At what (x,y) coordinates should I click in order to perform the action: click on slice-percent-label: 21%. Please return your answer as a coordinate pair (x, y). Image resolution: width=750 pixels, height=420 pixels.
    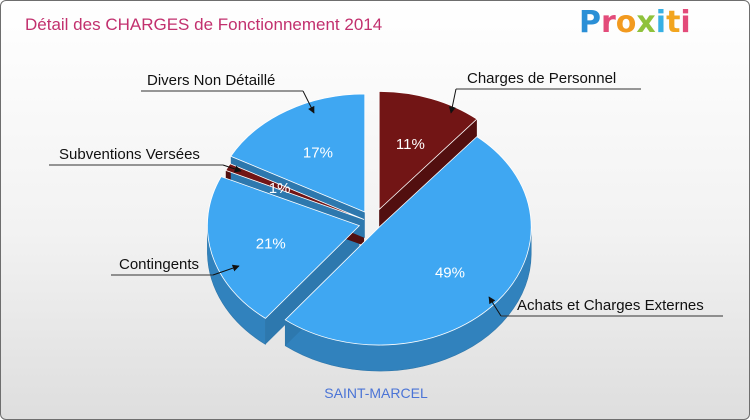
    Looking at the image, I should click on (271, 243).